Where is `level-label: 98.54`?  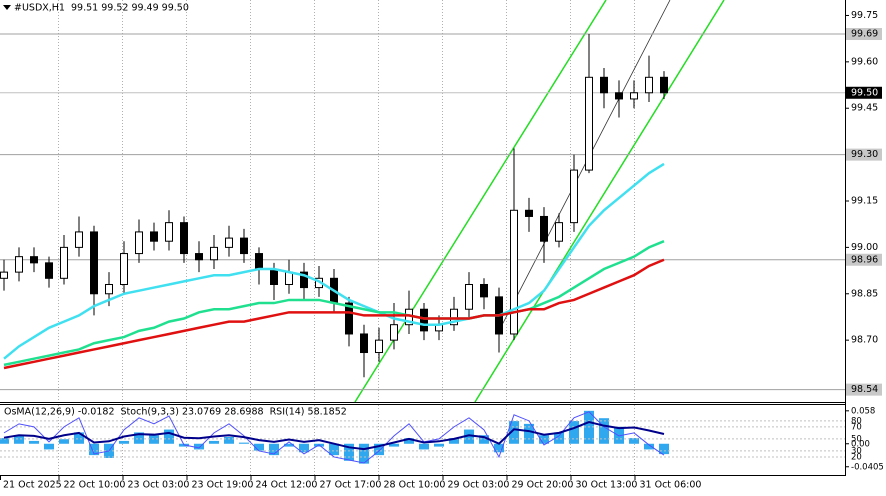 level-label: 98.54 is located at coordinates (864, 389).